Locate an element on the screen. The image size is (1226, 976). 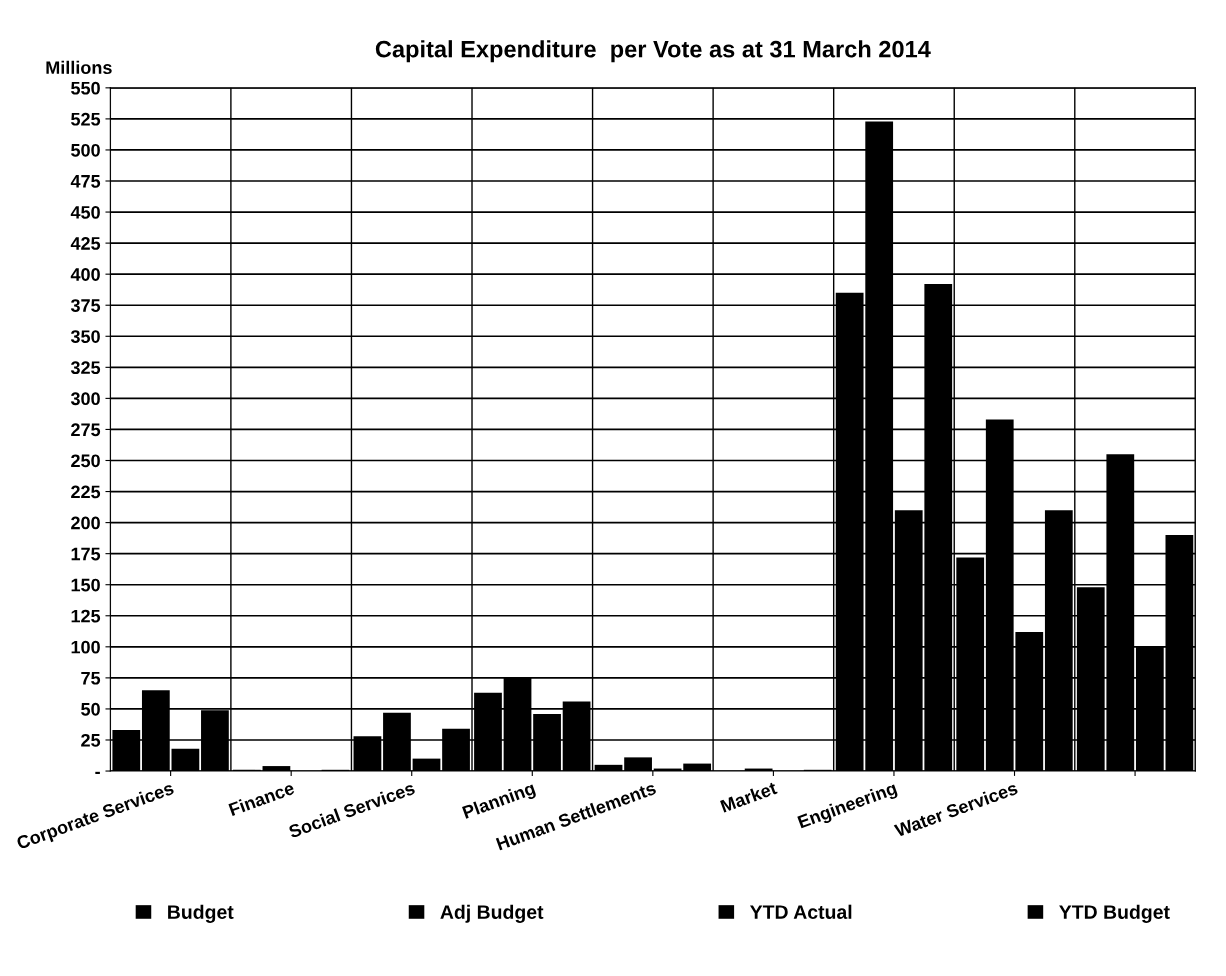
y-tick-label: 375 is located at coordinates (85, 305).